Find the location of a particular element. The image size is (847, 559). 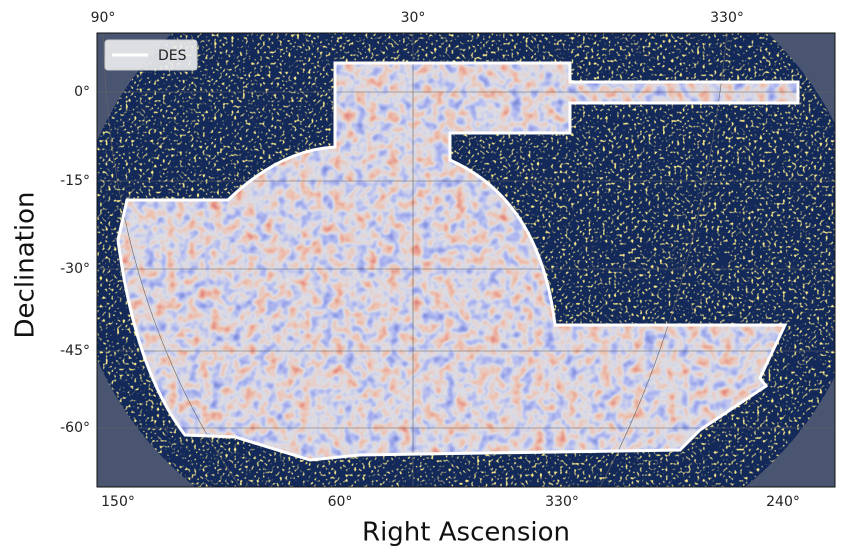

x-axis-label: Right Ascension is located at coordinates (466, 533).